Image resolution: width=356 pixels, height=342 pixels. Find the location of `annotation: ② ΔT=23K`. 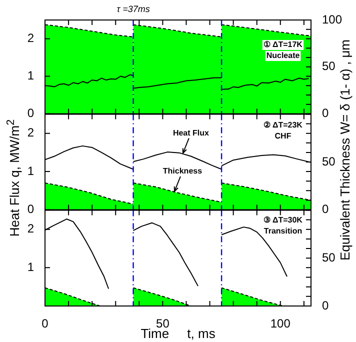

annotation: ② ΔT=23K is located at coordinates (283, 125).